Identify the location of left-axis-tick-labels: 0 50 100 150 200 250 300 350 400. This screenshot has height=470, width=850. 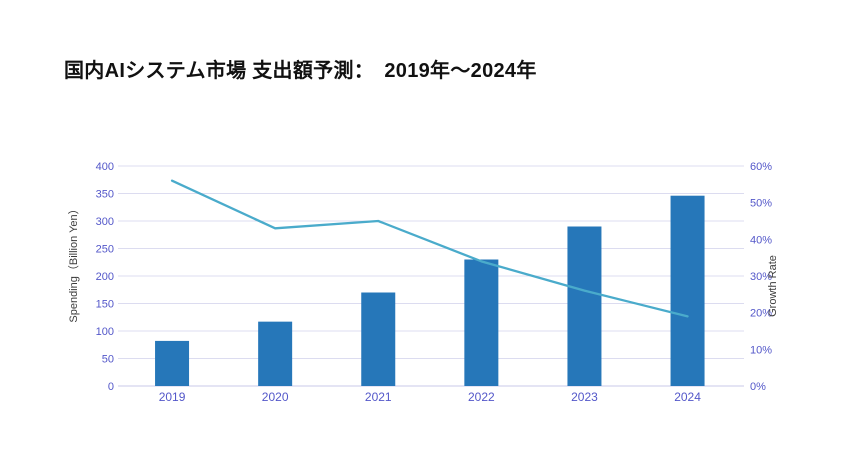
(105, 277).